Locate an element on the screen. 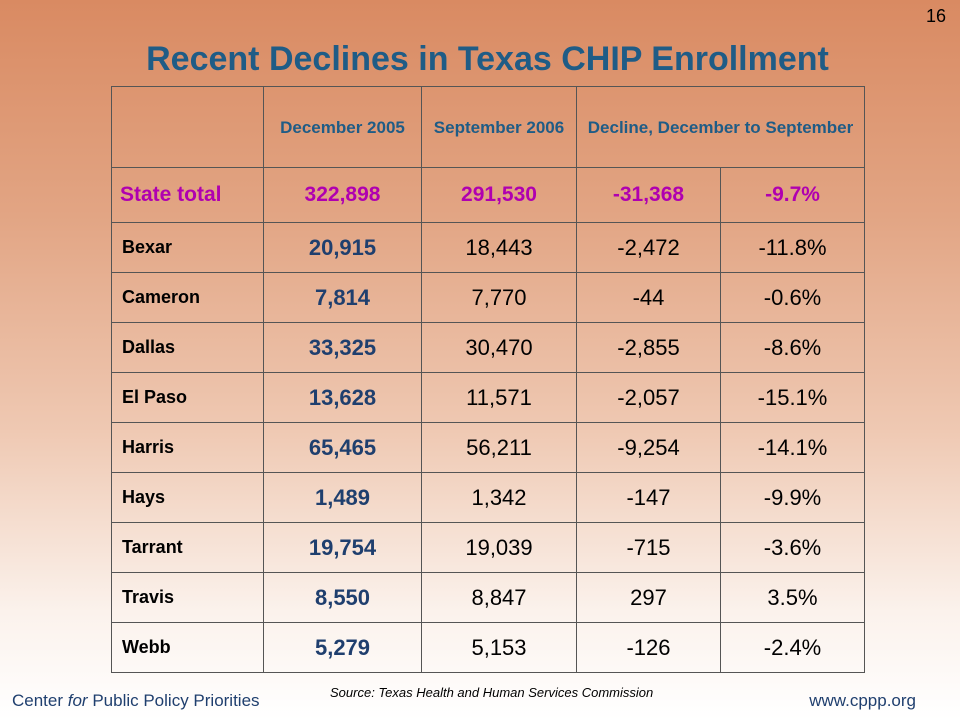 The width and height of the screenshot is (960, 720). table-row: Bexar 20,915 18,443 -2,472 -11.8% is located at coordinates (488, 247).